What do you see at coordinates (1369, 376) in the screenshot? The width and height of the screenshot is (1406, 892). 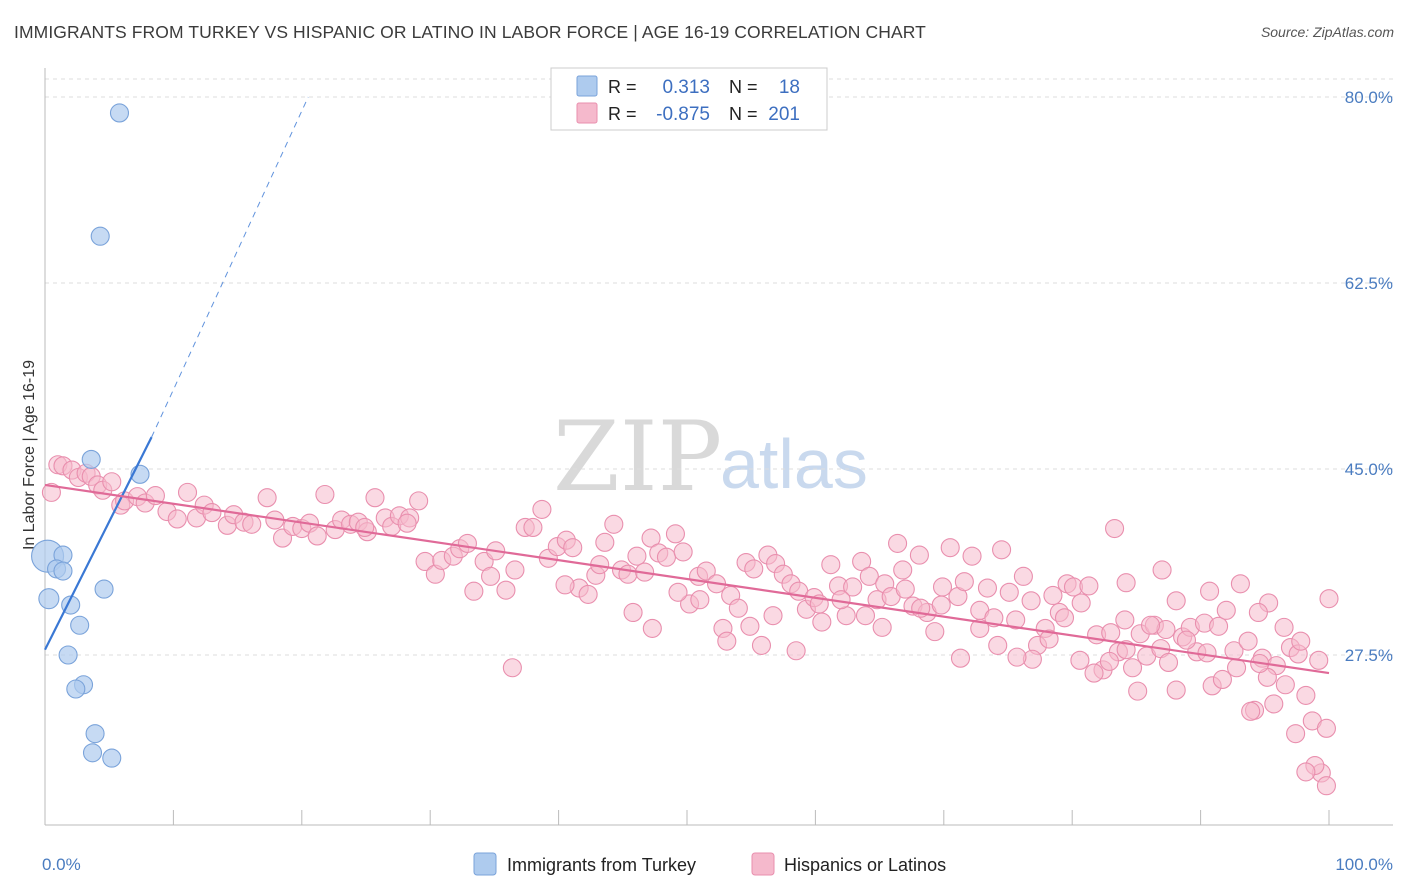 I see `y-tick-labels: 27.5% 45.0% 62.5% 80.0%` at bounding box center [1369, 376].